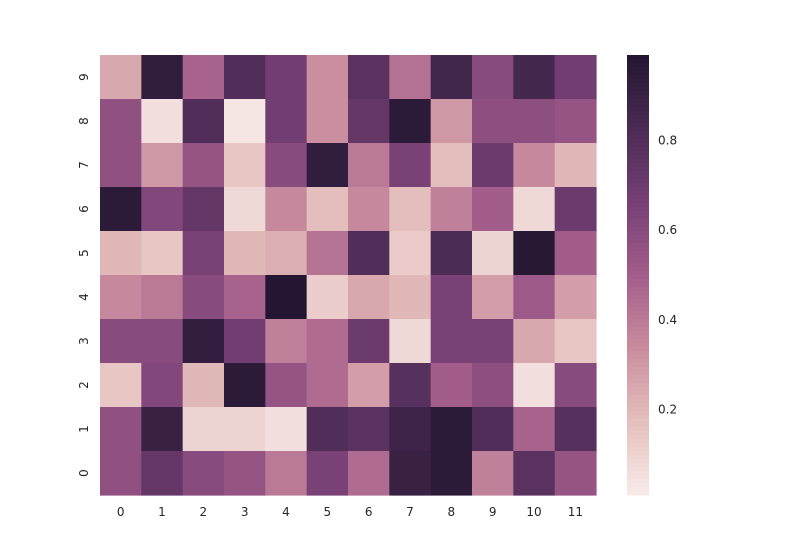  What do you see at coordinates (84, 297) in the screenshot?
I see `y-tick-label: 4` at bounding box center [84, 297].